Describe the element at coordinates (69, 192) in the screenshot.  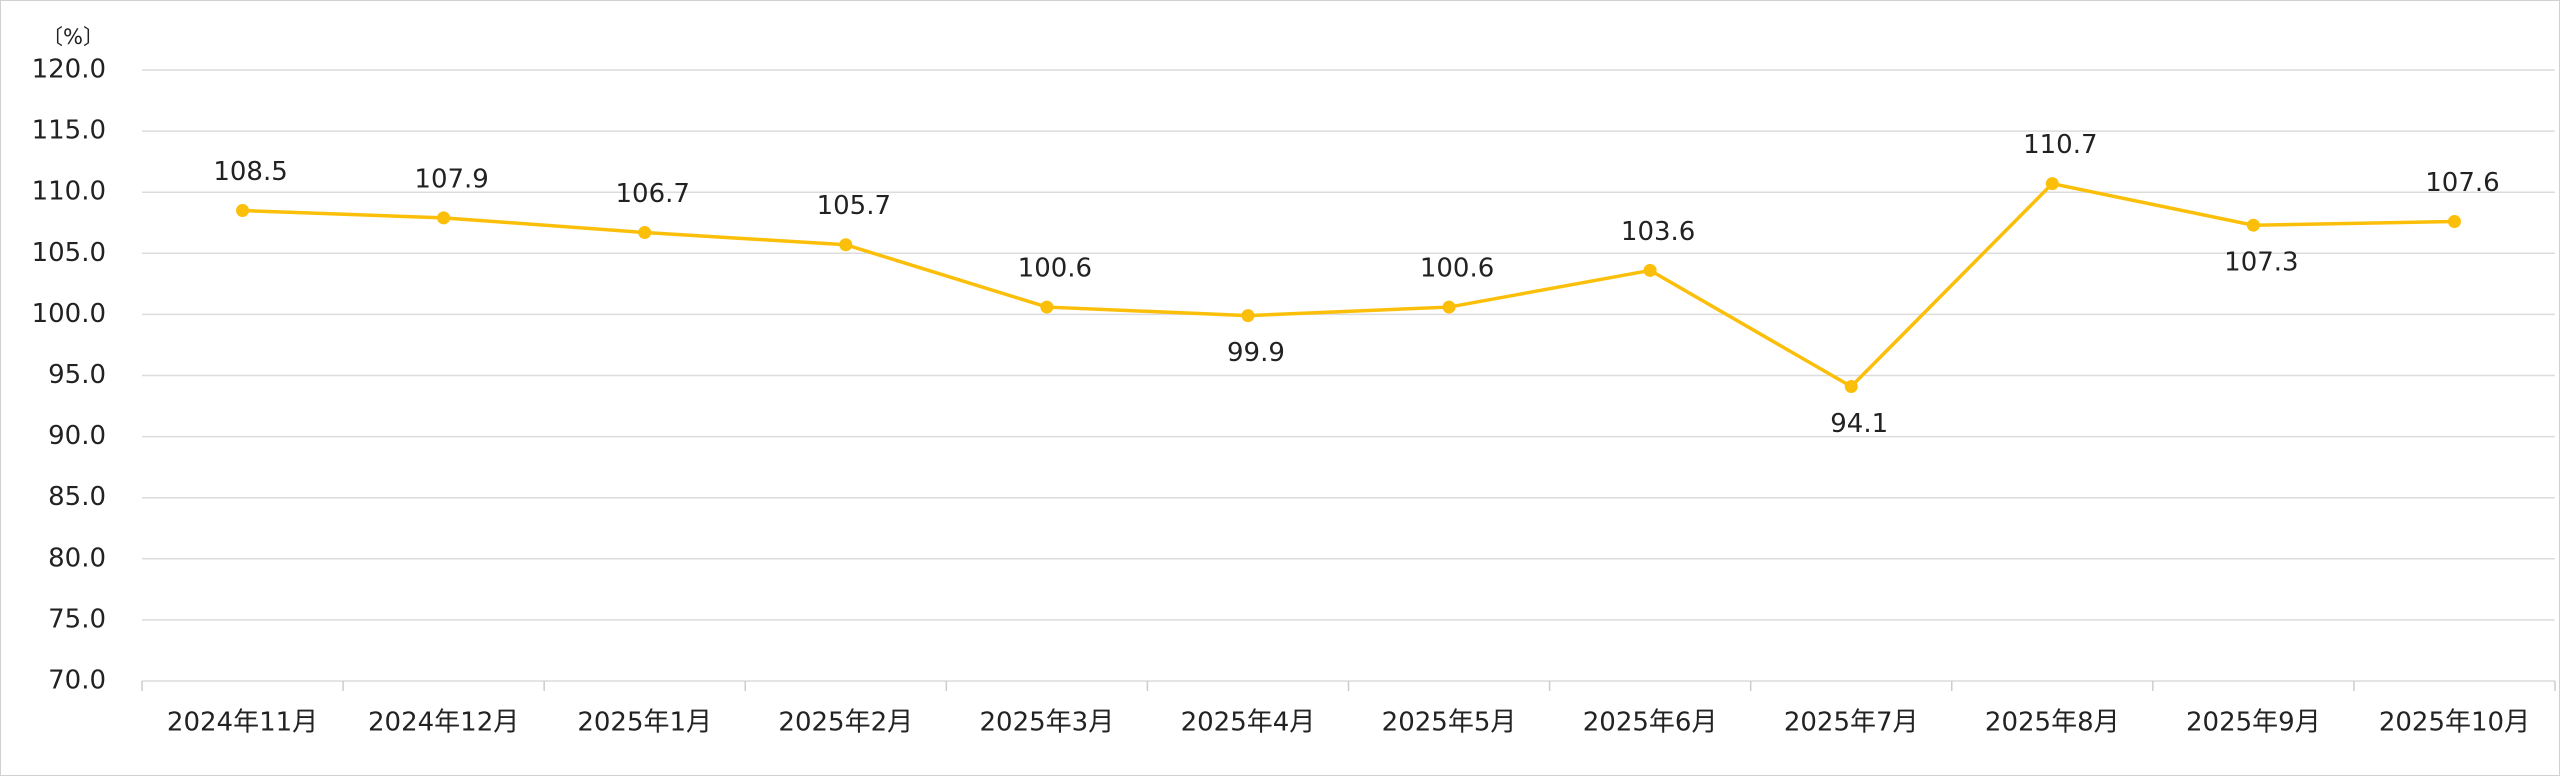
I see `y-tick-label: 110.0` at that location.